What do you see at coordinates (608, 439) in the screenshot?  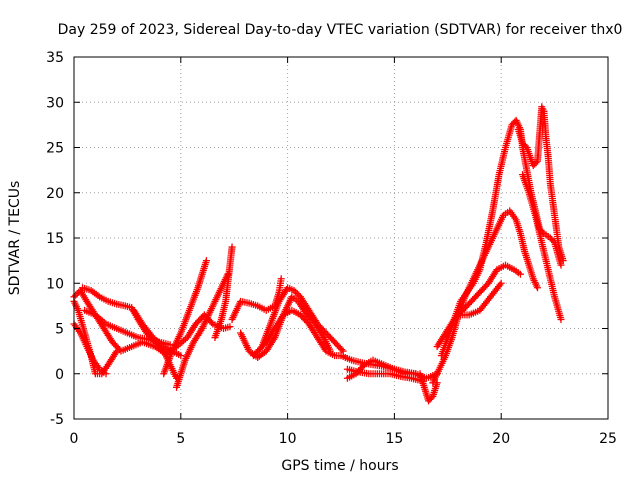 I see `x-tick-label: 25` at bounding box center [608, 439].